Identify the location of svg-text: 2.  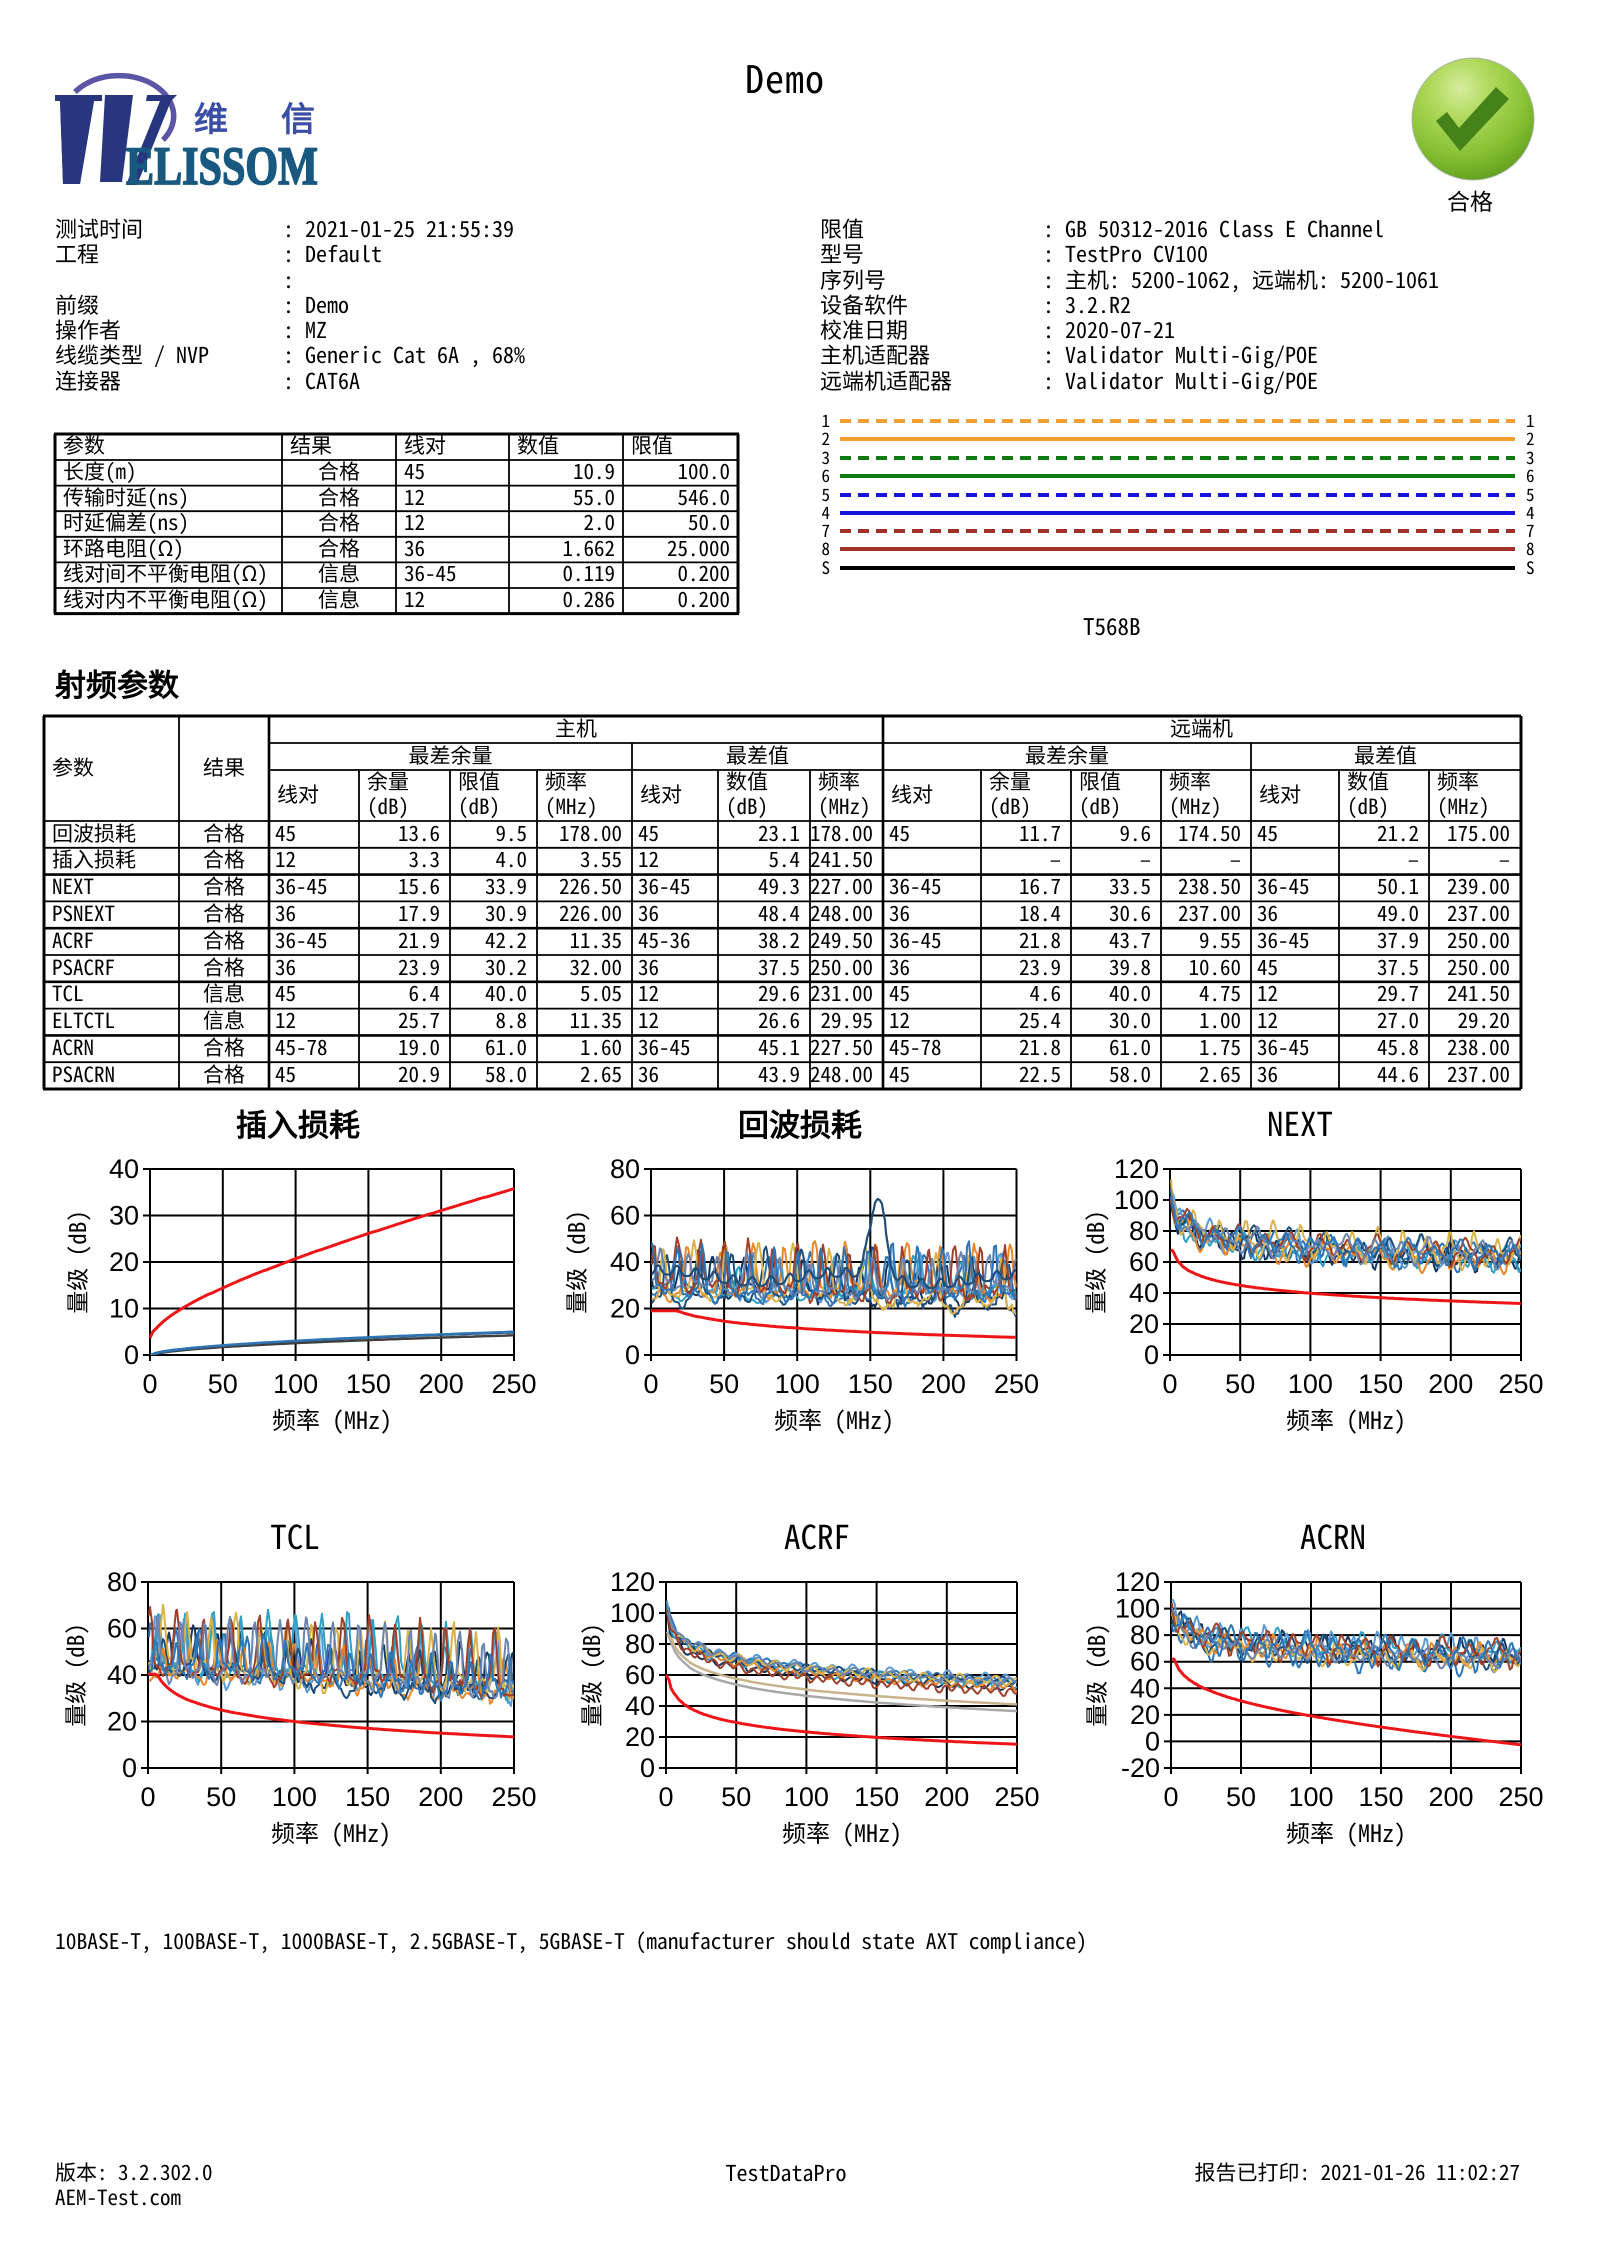
(826, 437).